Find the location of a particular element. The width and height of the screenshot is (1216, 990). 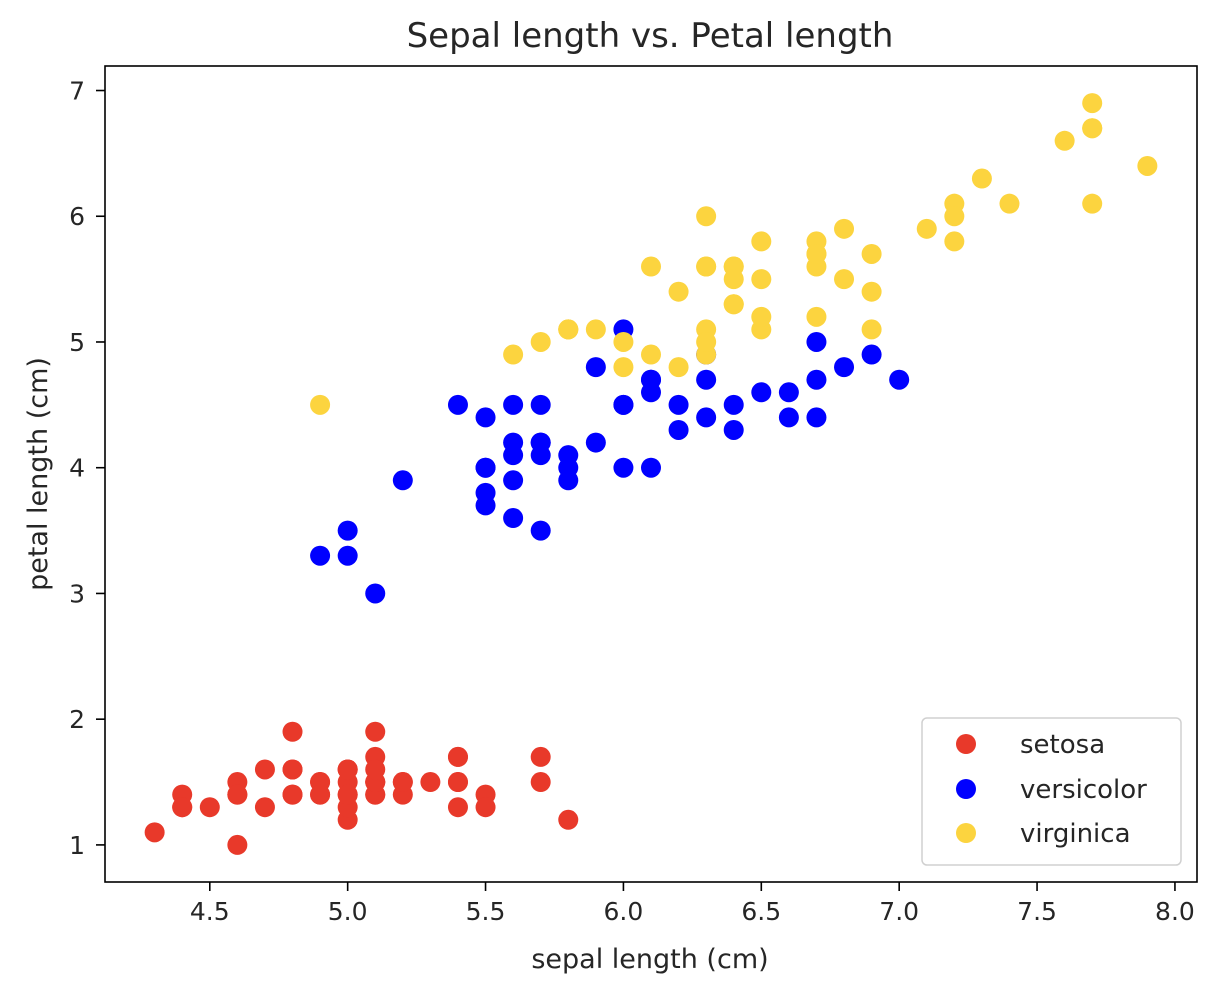

x-tick-label: 5.0 is located at coordinates (348, 911).